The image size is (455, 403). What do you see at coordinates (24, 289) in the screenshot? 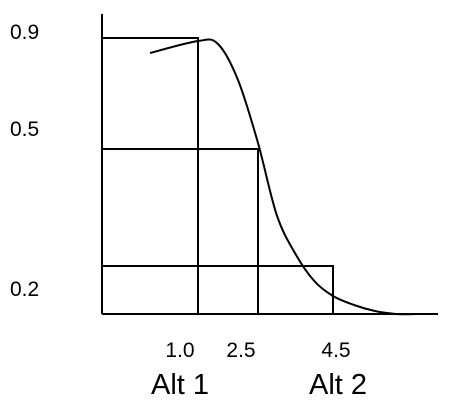
I see `y-tick-label-2: 0.2` at bounding box center [24, 289].